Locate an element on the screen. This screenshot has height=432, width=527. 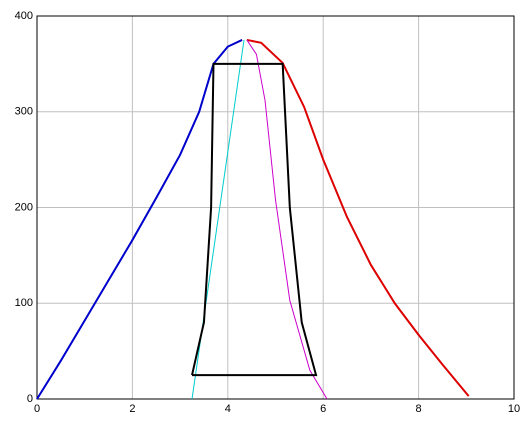
x-tick-label: 2 is located at coordinates (132, 409).